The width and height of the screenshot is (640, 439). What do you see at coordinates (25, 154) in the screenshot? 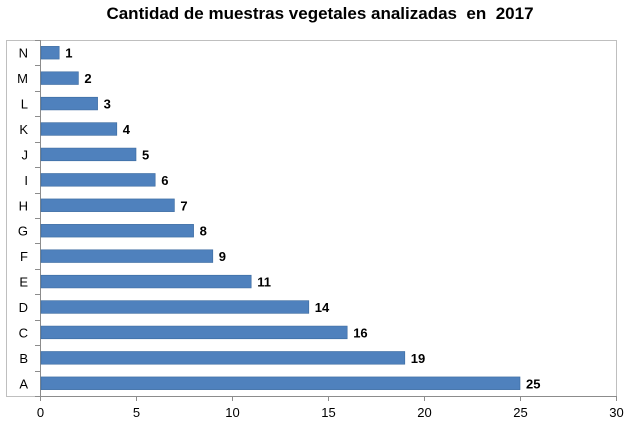
I see `category-label: J` at bounding box center [25, 154].